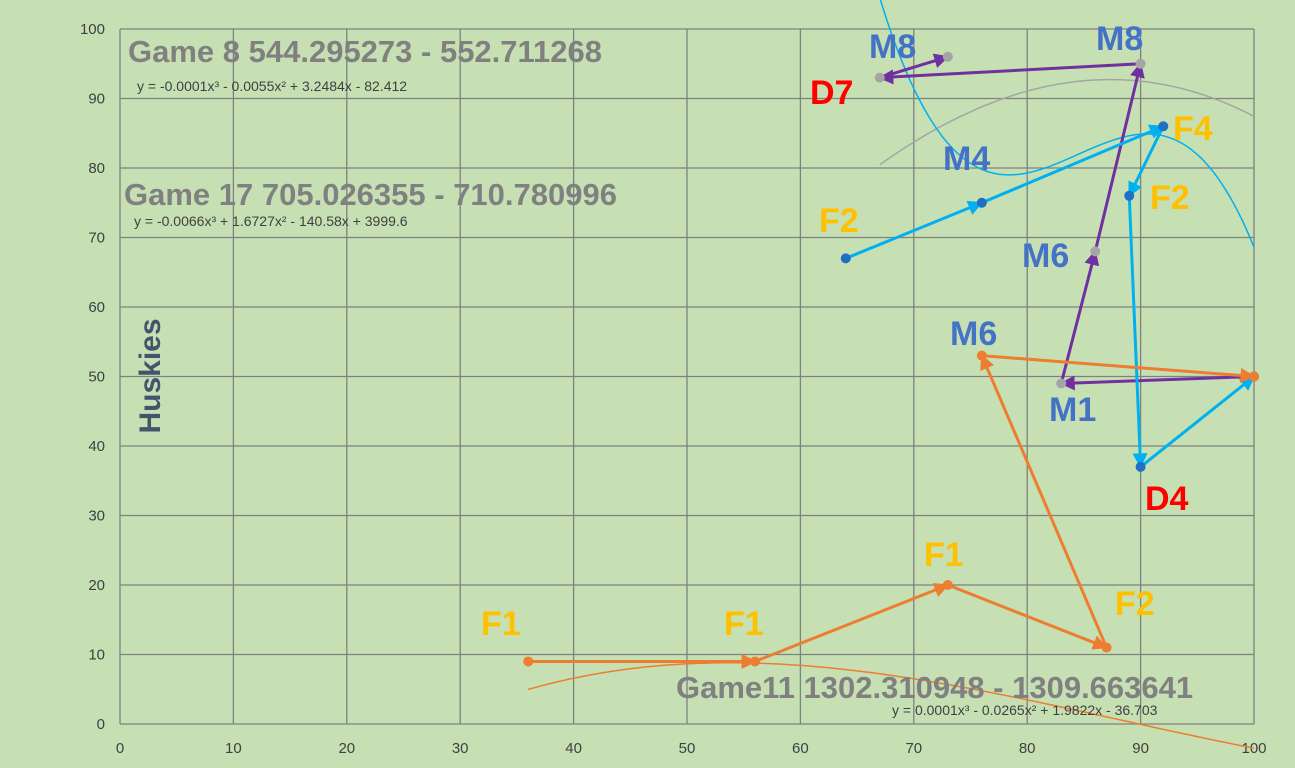 The width and height of the screenshot is (1295, 768). Describe the element at coordinates (934, 687) in the screenshot. I see `series-title: Game11 1302.310948 - 1309.663641` at that location.